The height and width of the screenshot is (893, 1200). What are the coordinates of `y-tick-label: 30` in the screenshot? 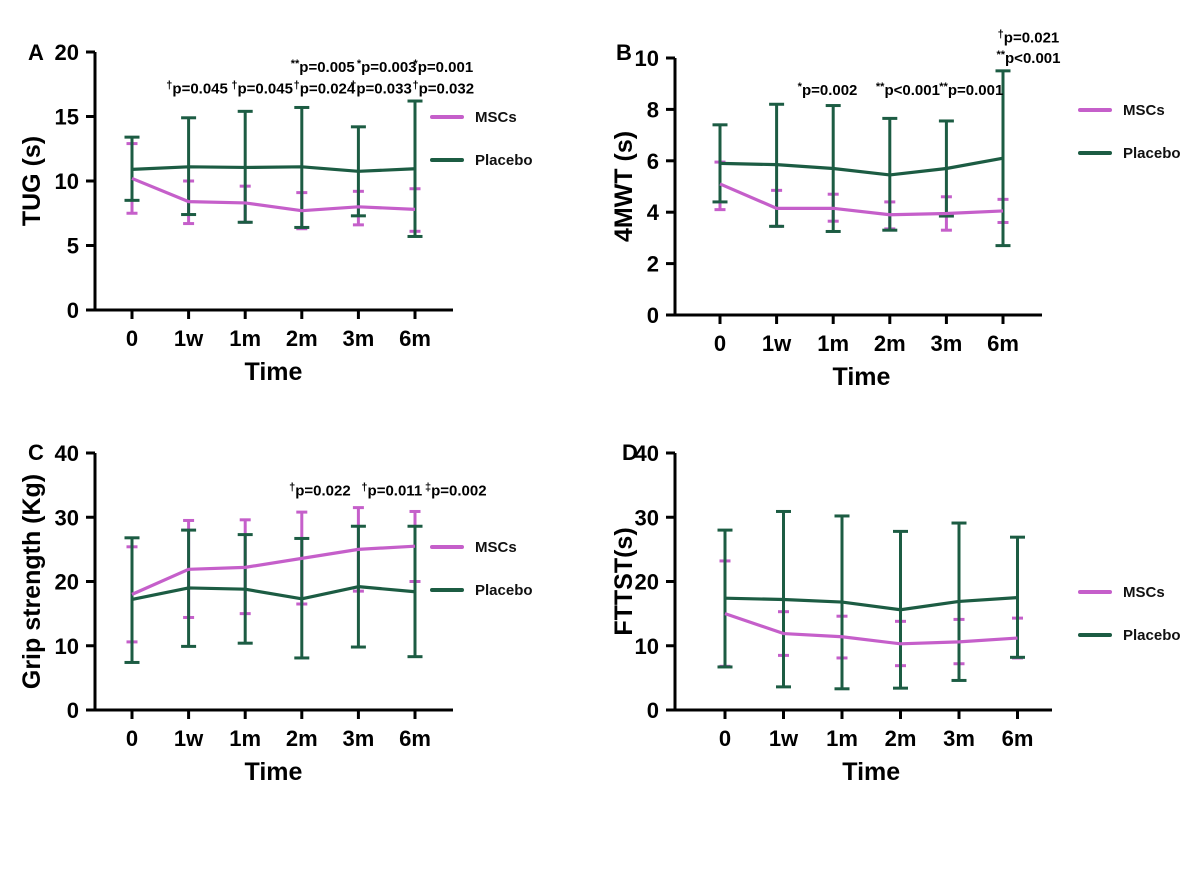 It's located at (67, 517).